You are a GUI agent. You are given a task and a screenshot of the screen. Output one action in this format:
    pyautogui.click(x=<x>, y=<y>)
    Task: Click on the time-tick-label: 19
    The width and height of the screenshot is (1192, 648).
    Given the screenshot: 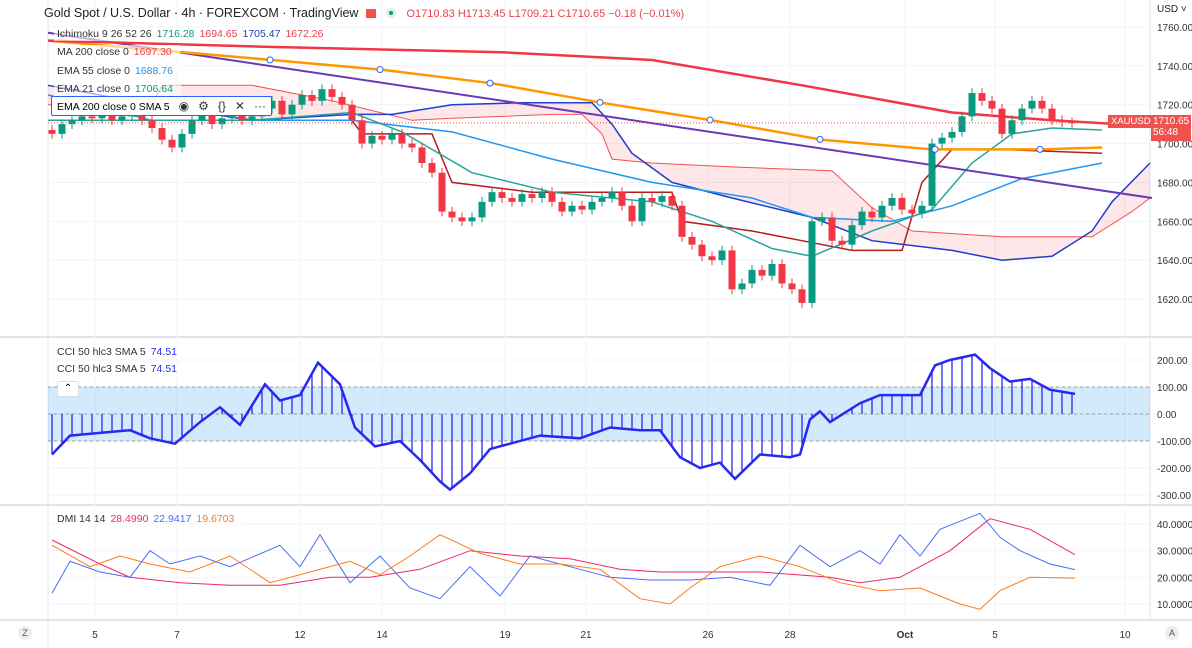 What is the action you would take?
    pyautogui.click(x=505, y=635)
    